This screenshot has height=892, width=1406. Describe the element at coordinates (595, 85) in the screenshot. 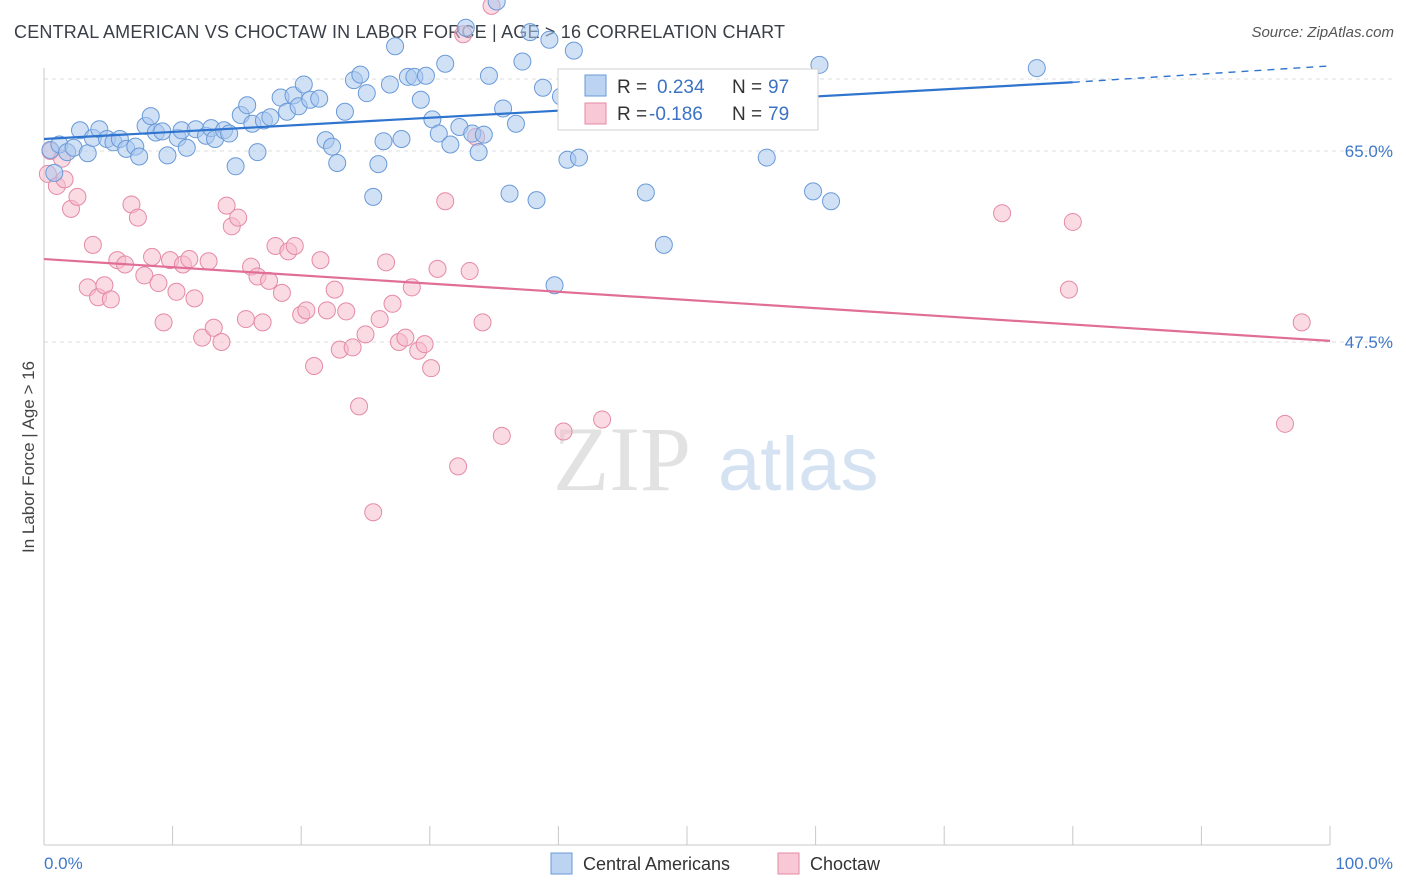

I see `legend-swatch-central-americans` at that location.